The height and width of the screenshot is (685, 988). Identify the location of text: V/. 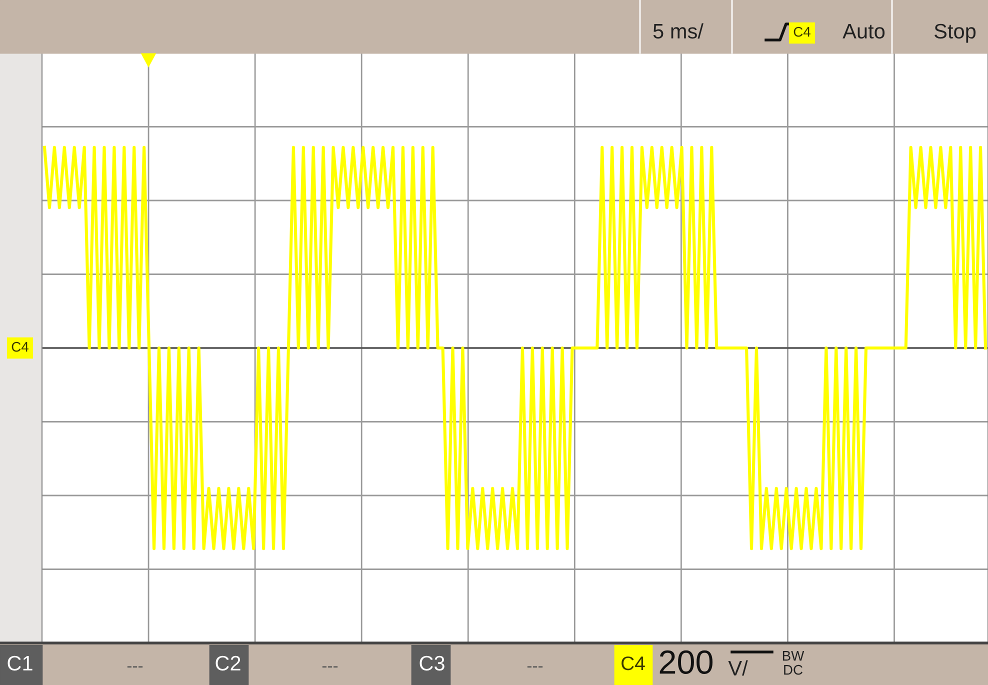
(738, 668).